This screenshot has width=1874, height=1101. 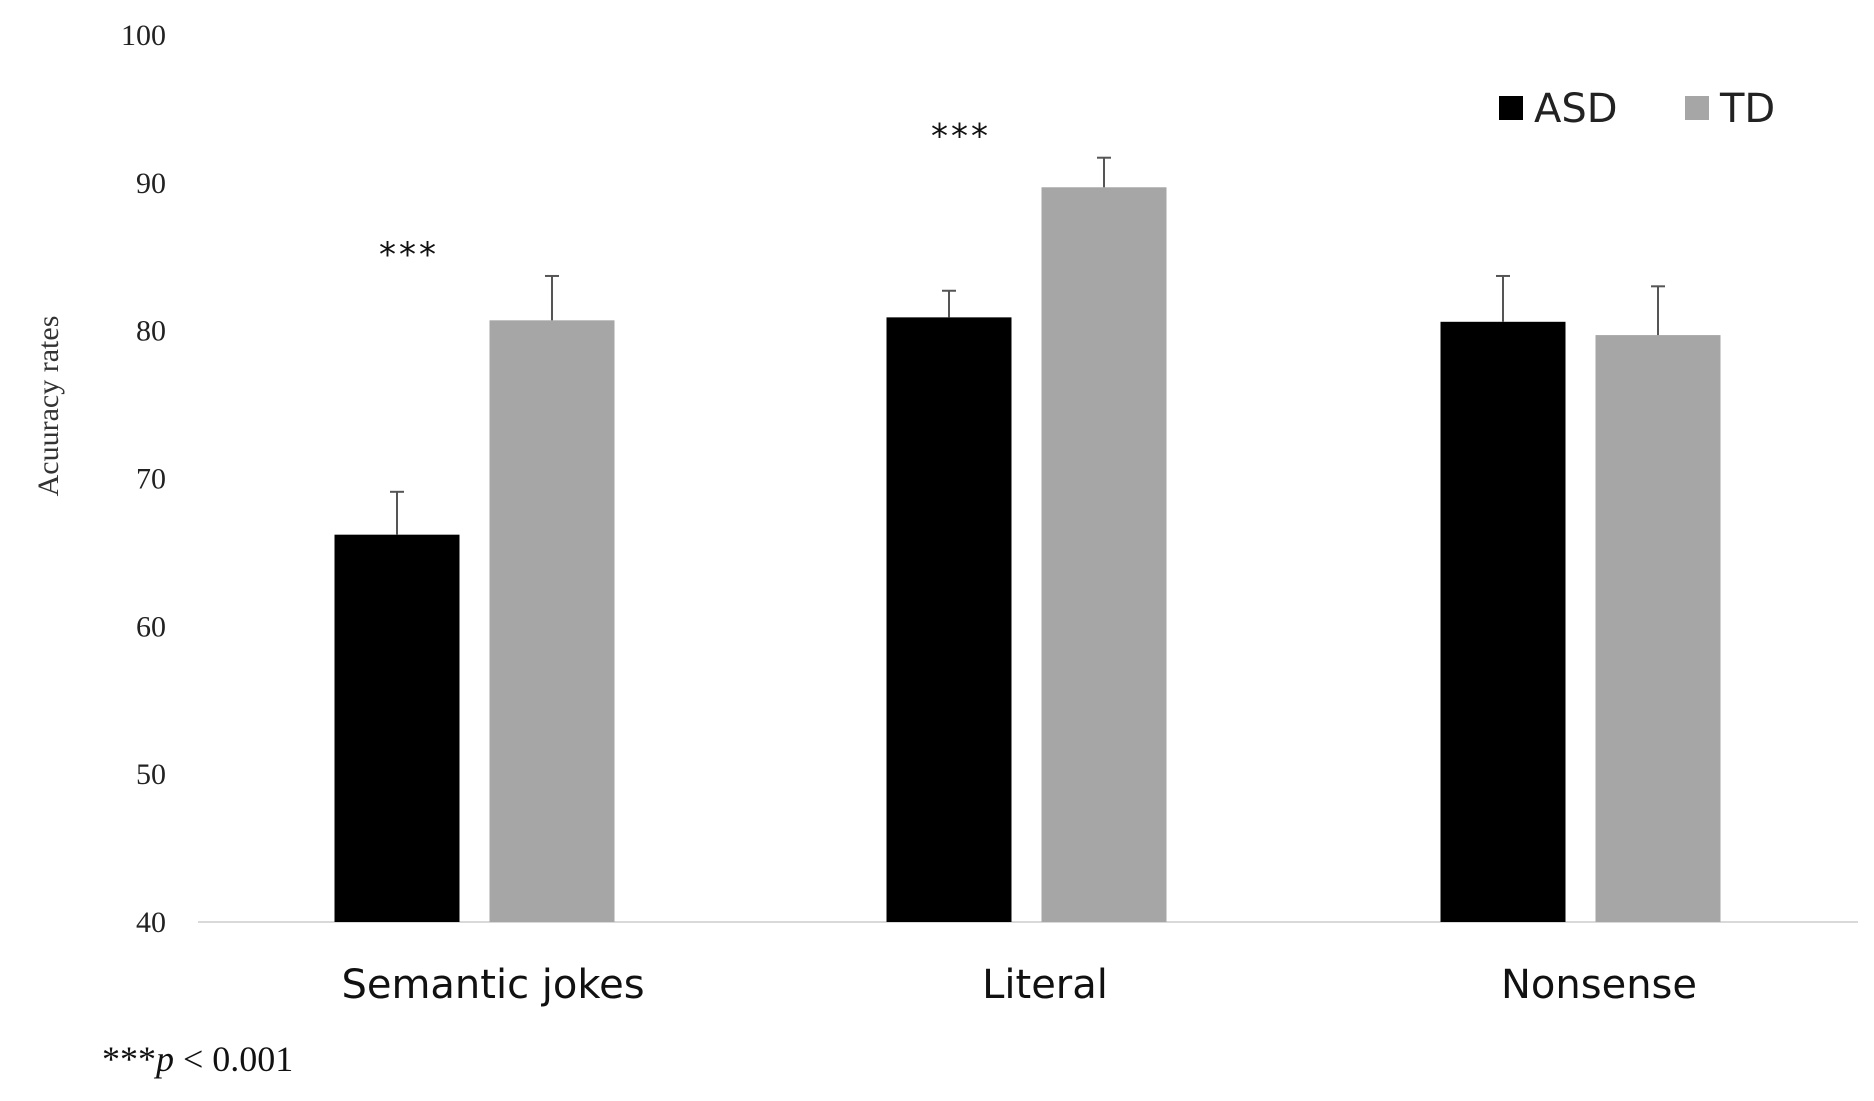 I want to click on y-tick-label: 40, so click(x=151, y=922).